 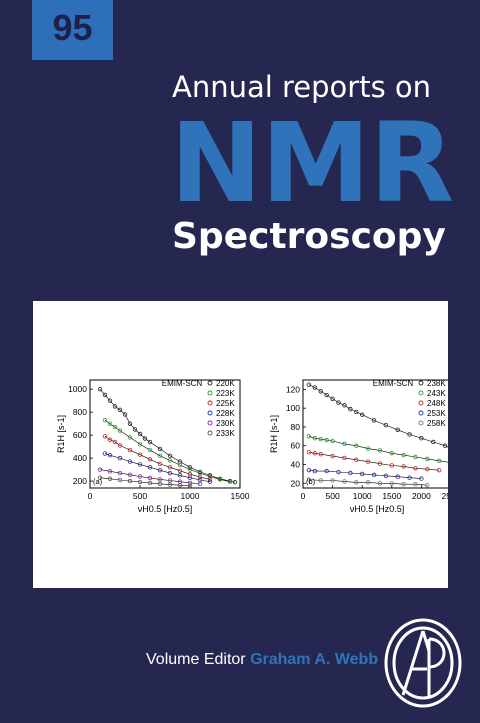 I want to click on legend-label-228K: 228K, so click(x=225, y=413).